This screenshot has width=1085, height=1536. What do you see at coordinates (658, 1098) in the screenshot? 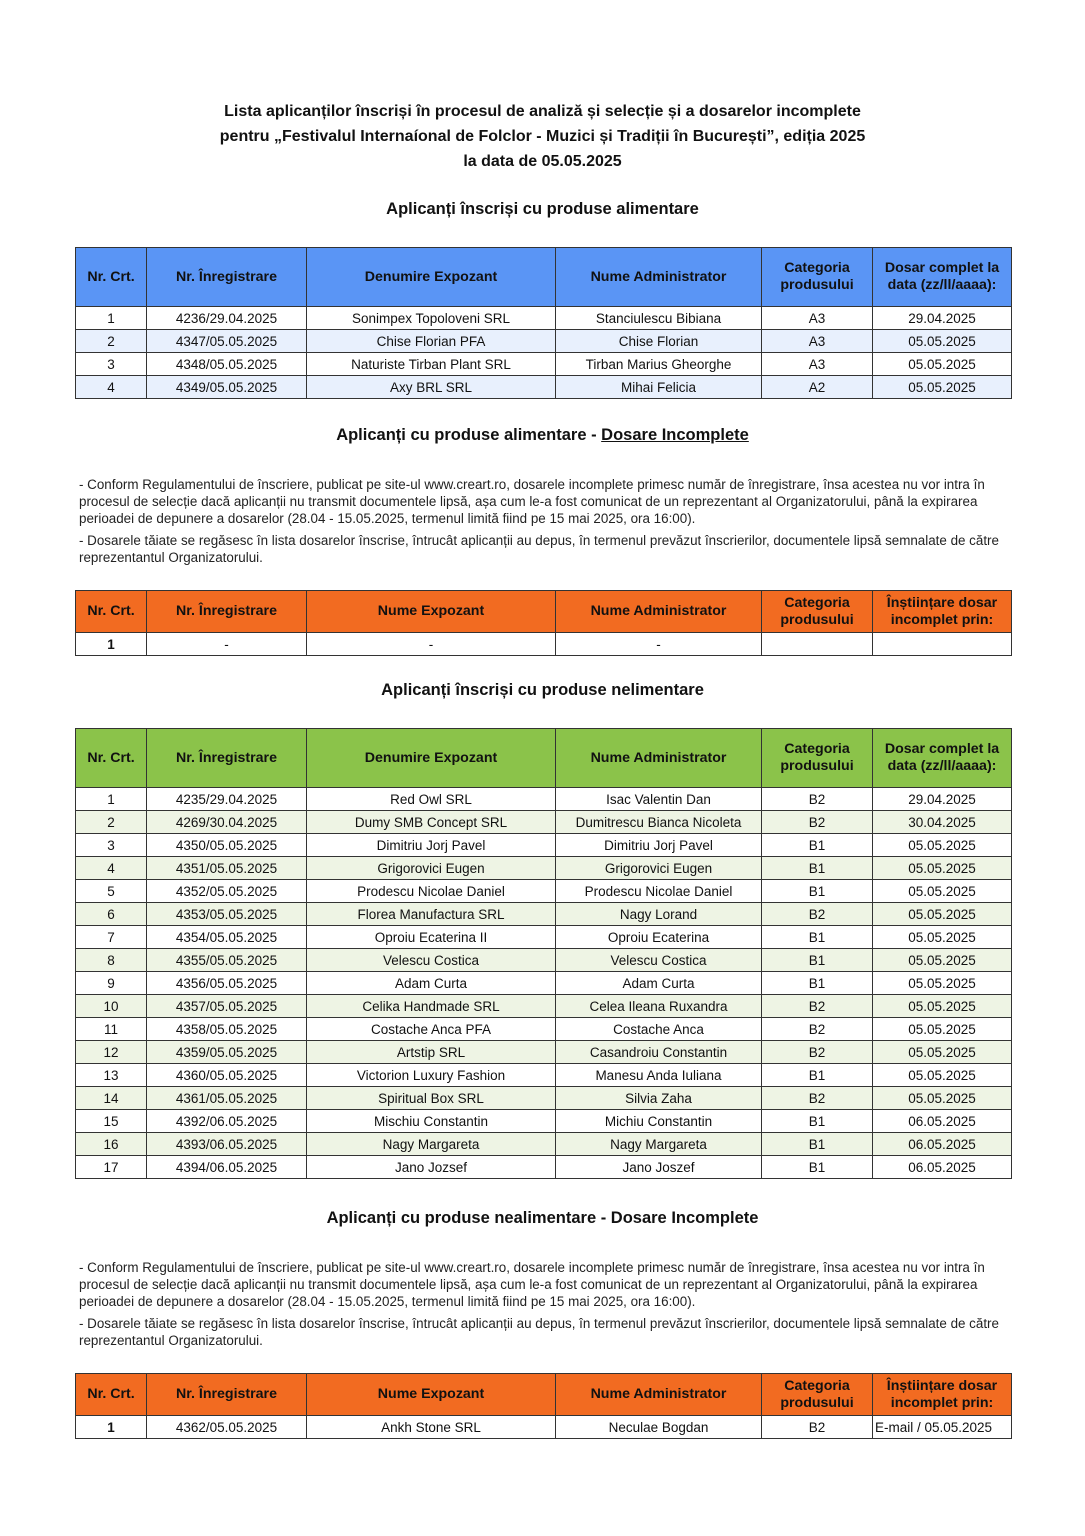
I see `table-cell: Silvia Zaha` at bounding box center [658, 1098].